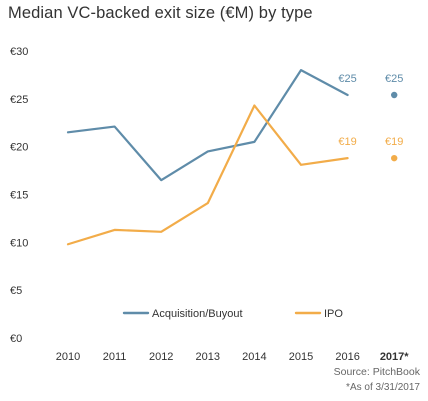  What do you see at coordinates (115, 357) in the screenshot?
I see `x-tick-label: 2011` at bounding box center [115, 357].